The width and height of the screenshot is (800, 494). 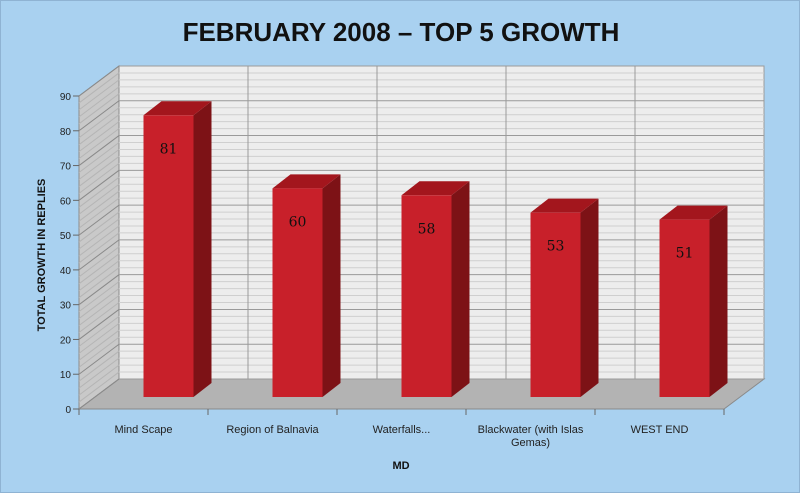 I want to click on bar-1: 81, so click(x=177, y=249).